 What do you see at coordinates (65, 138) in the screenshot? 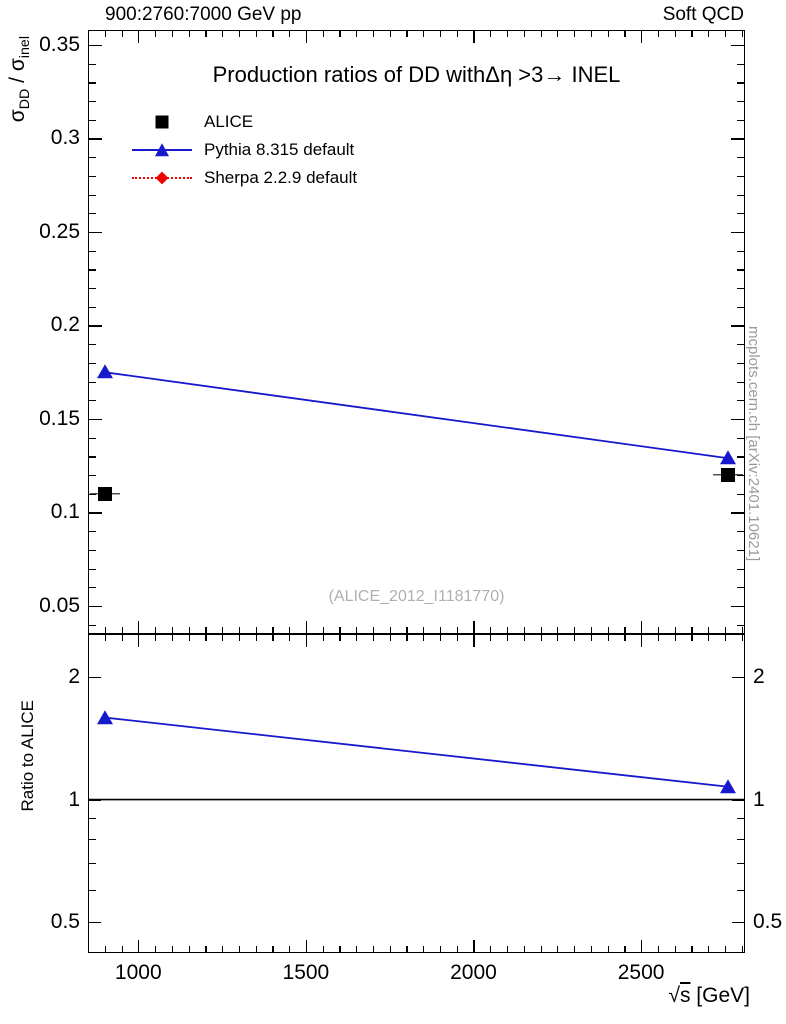
I see `y-tick-label-main: 0.3` at bounding box center [65, 138].